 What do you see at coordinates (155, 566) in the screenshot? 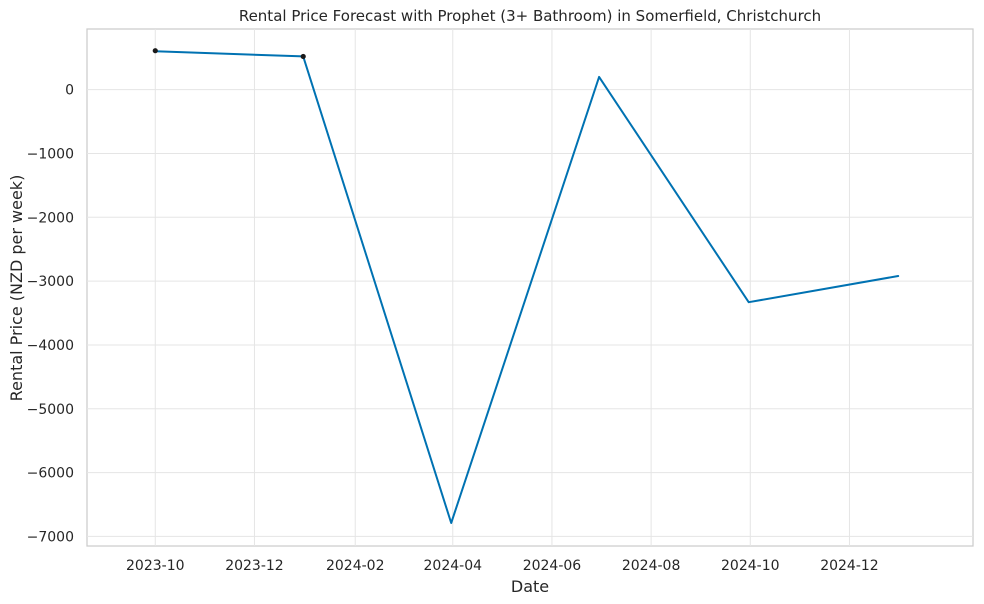
I see `x-tick-label: 2023-10` at bounding box center [155, 566].